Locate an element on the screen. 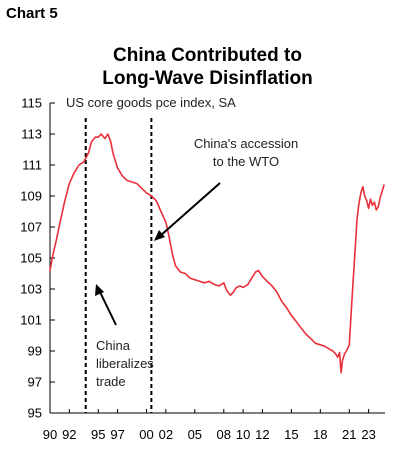  annotation-wto: China's accession to the WTO is located at coordinates (226, 188).